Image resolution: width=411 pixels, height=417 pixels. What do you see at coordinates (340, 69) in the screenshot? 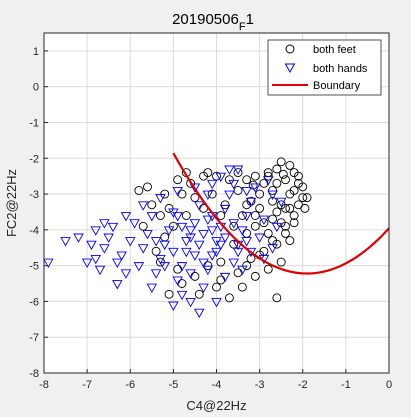
I see `legend-label-both-hands: both hands` at bounding box center [340, 69].